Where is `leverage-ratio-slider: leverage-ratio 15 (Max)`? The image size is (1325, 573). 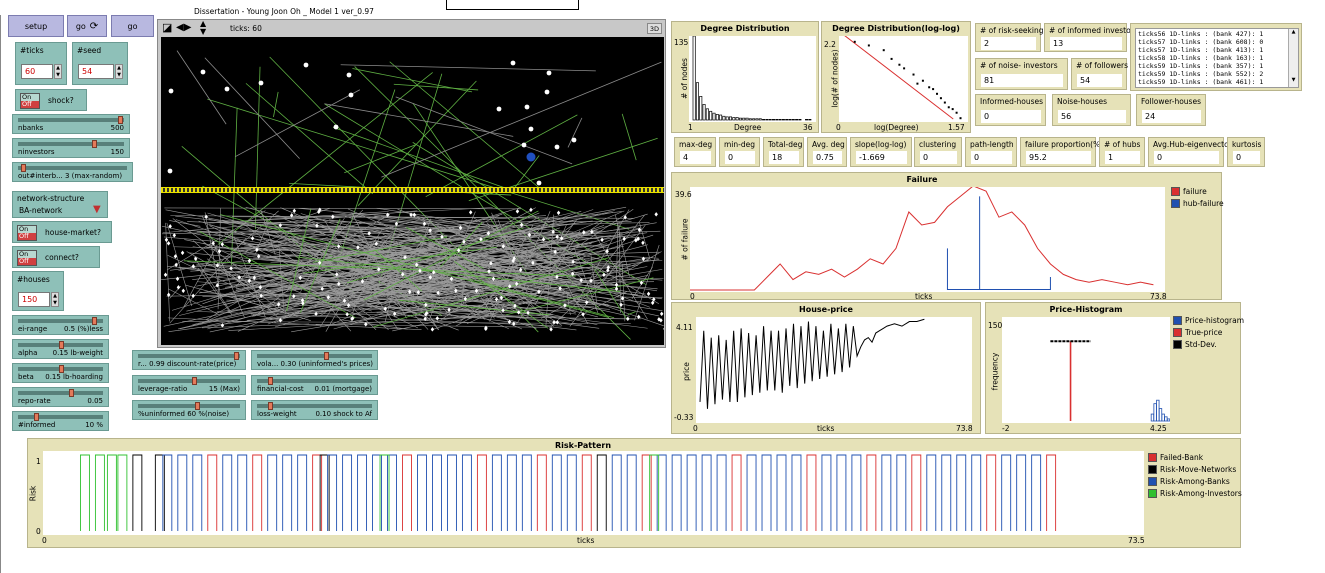
leverage-ratio-slider: leverage-ratio 15 (Max) is located at coordinates (189, 385).